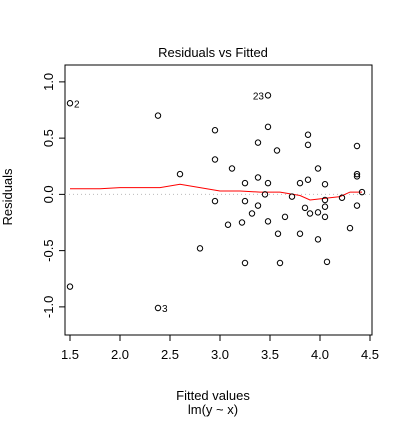  I want to click on y-tick-label: -1.0, so click(48, 307).